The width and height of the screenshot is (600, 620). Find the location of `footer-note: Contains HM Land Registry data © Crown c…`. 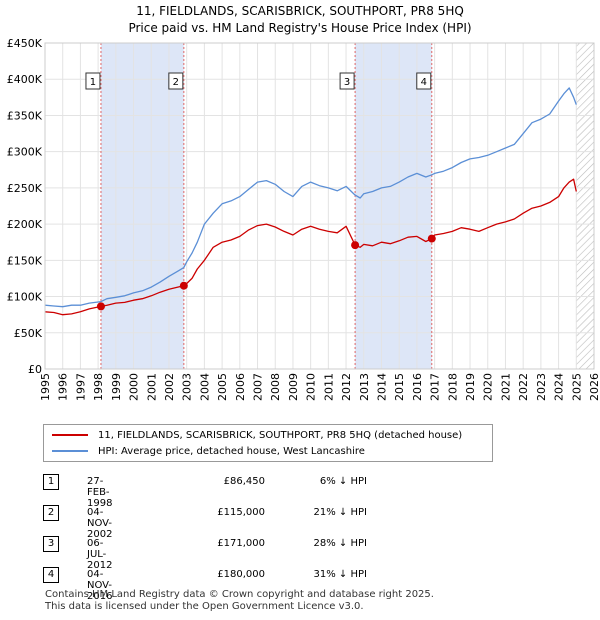

footer-note: Contains HM Land Registry data © Crown c… is located at coordinates (239, 601).